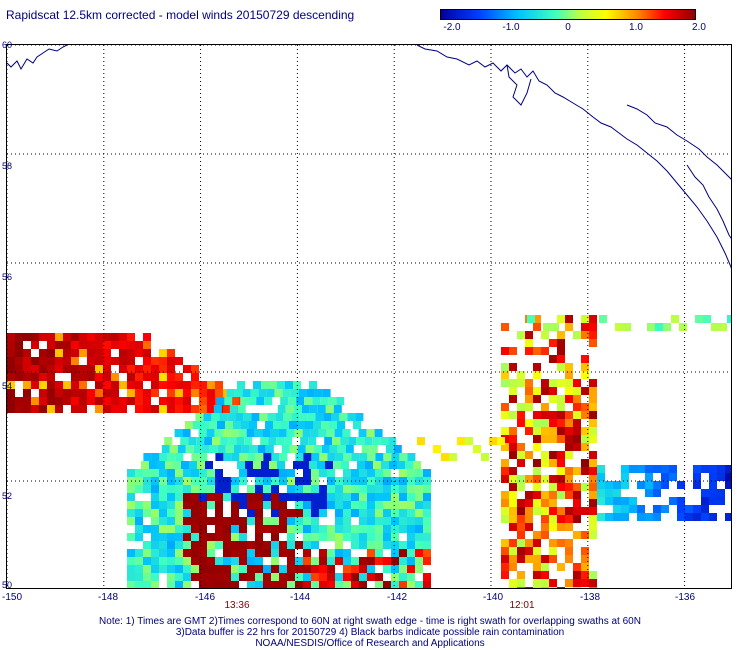  Describe the element at coordinates (237, 605) in the screenshot. I see `swath-time: 13:36` at that location.